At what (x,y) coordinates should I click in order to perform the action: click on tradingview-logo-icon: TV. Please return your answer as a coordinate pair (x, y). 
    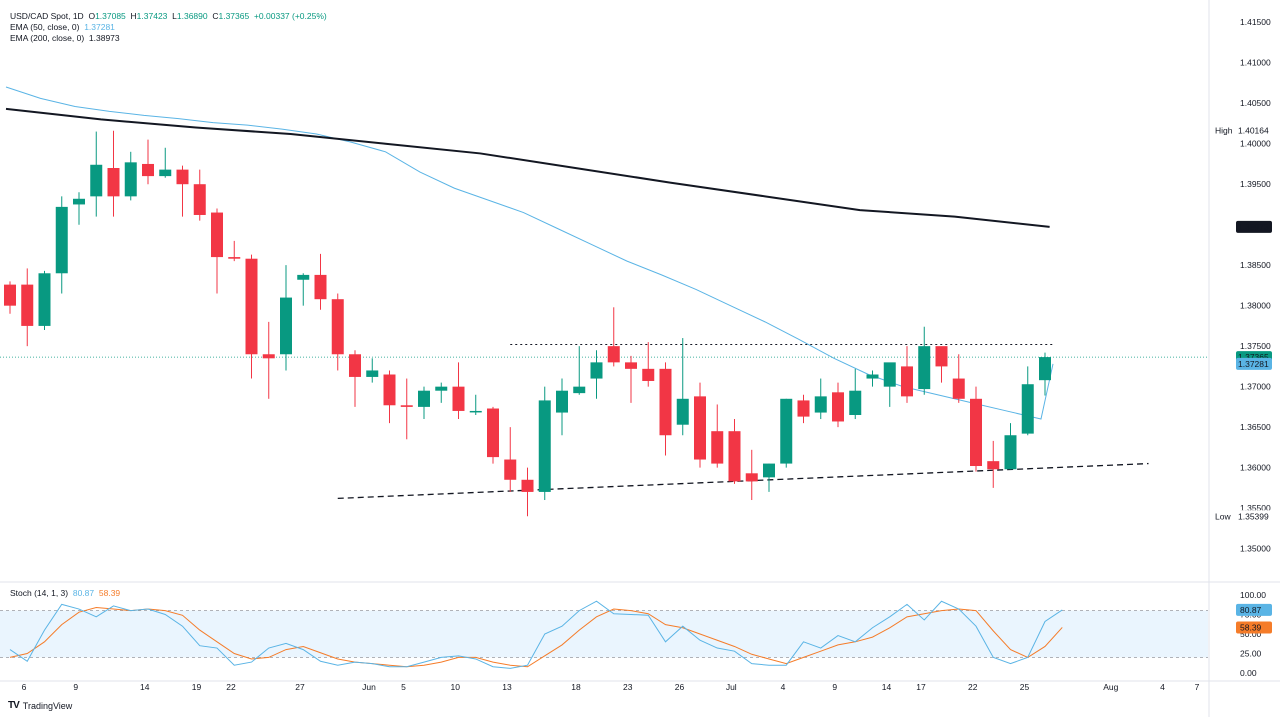
    Looking at the image, I should click on (14, 705).